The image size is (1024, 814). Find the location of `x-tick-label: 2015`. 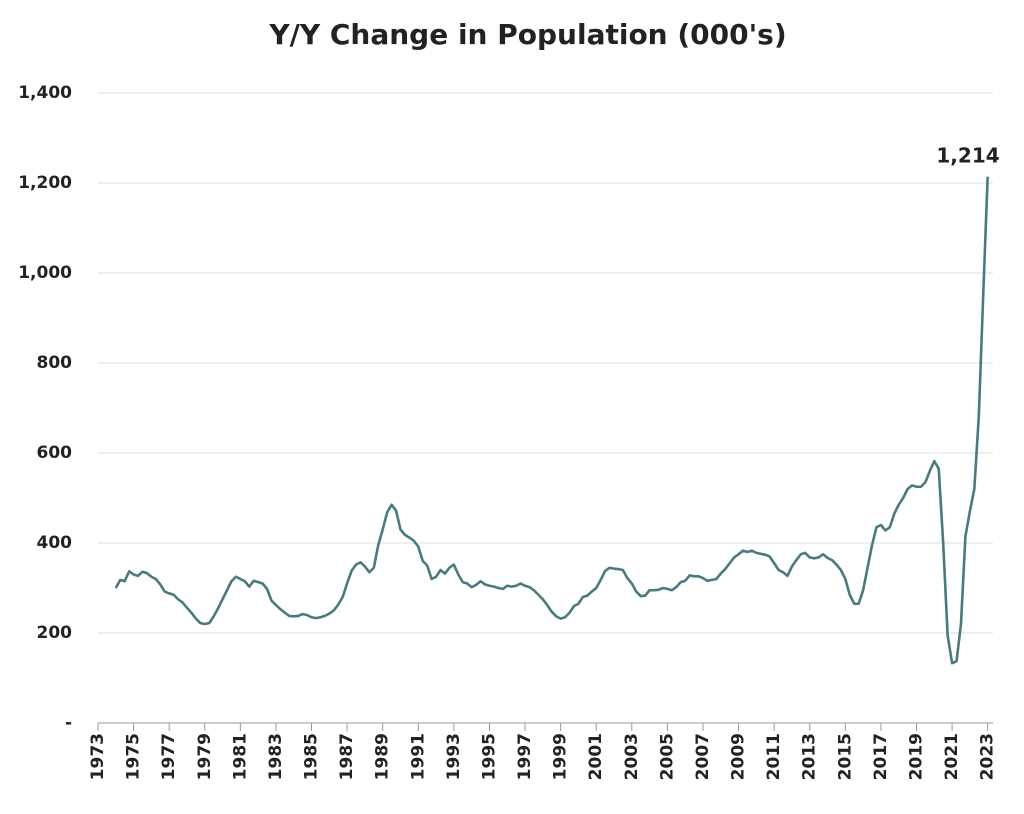

x-tick-label: 2015 is located at coordinates (845, 756).